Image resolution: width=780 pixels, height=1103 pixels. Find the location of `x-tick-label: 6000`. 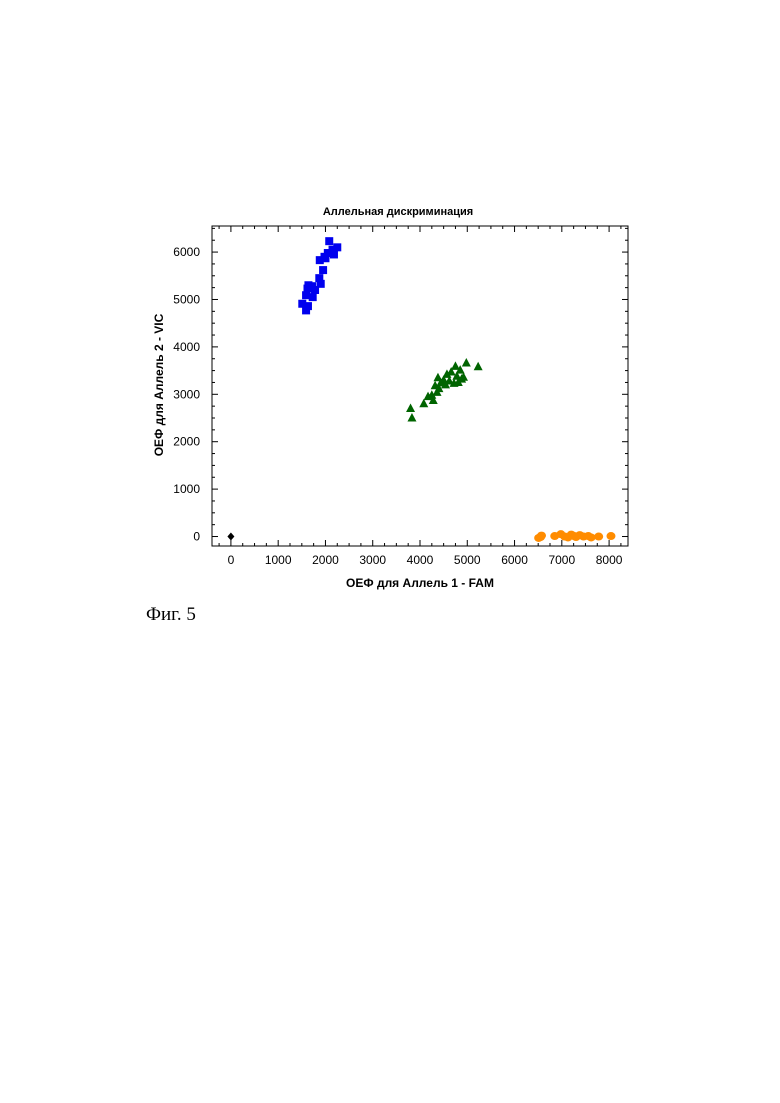

x-tick-label: 6000 is located at coordinates (514, 560).